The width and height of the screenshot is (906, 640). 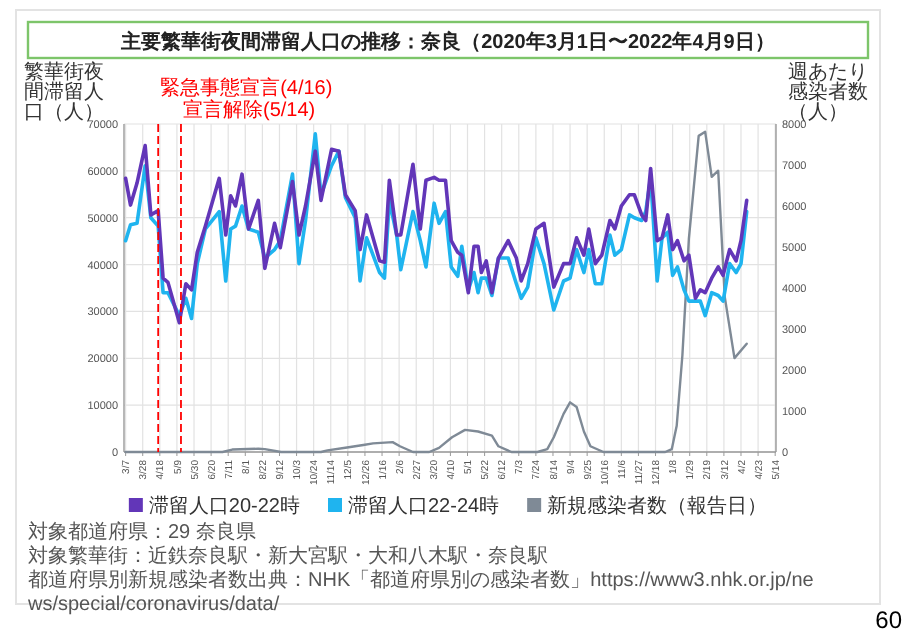 I want to click on text: 60, so click(x=888, y=620).